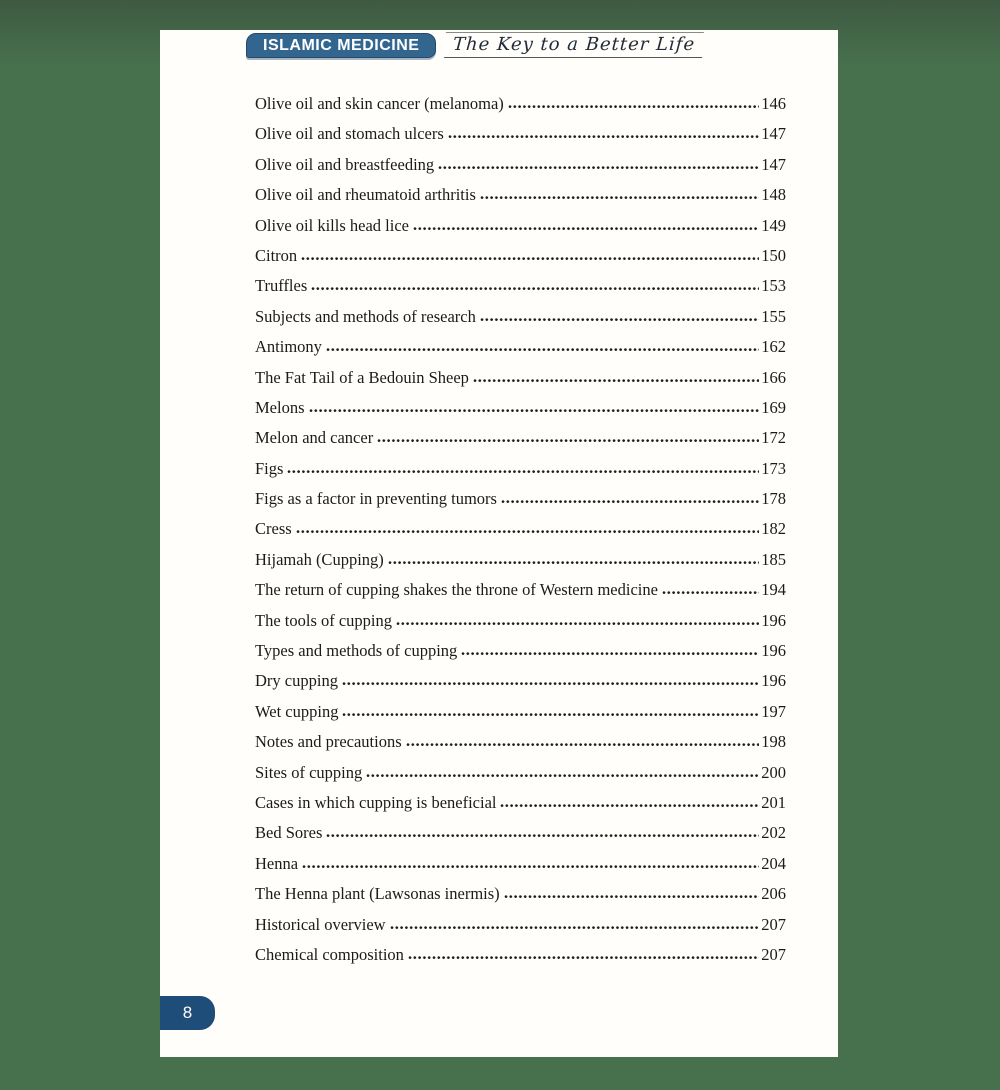 The image size is (1000, 1090). Describe the element at coordinates (773, 894) in the screenshot. I see `toc-entry-page: 206` at that location.